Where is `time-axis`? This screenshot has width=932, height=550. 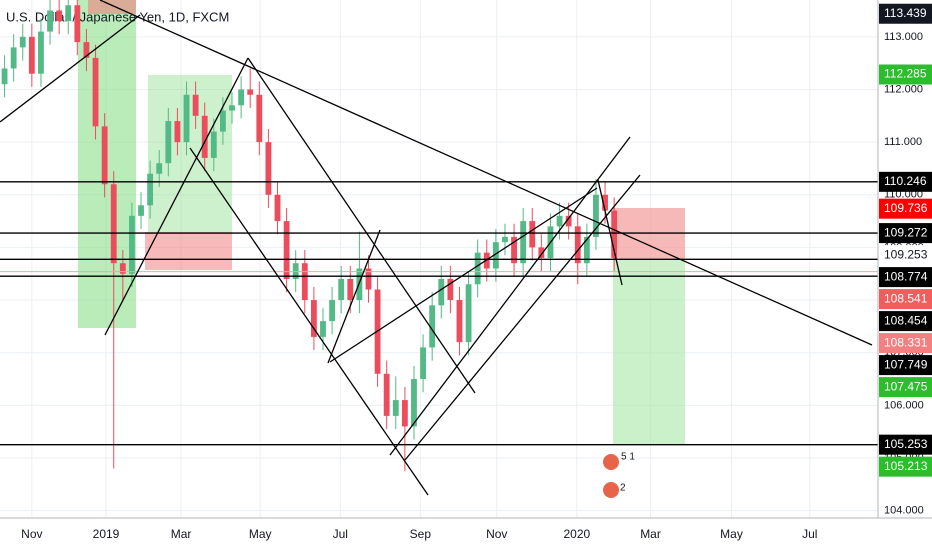
time-axis is located at coordinates (466, 534).